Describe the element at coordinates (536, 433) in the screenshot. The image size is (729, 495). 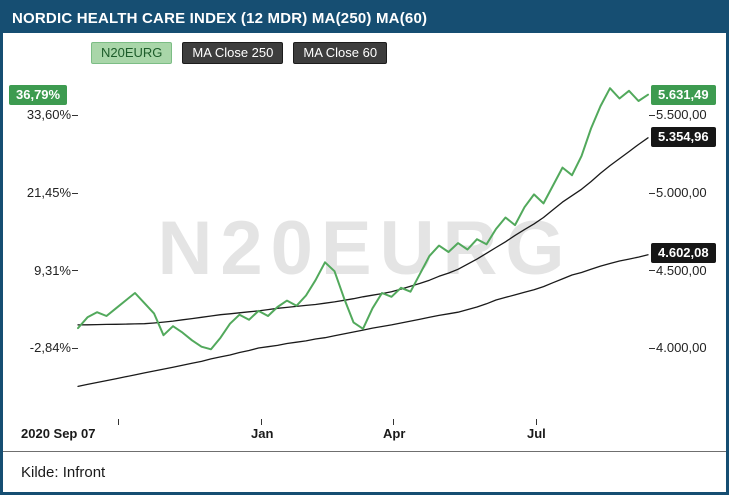
I see `x-axis-label-jul: Jul` at that location.